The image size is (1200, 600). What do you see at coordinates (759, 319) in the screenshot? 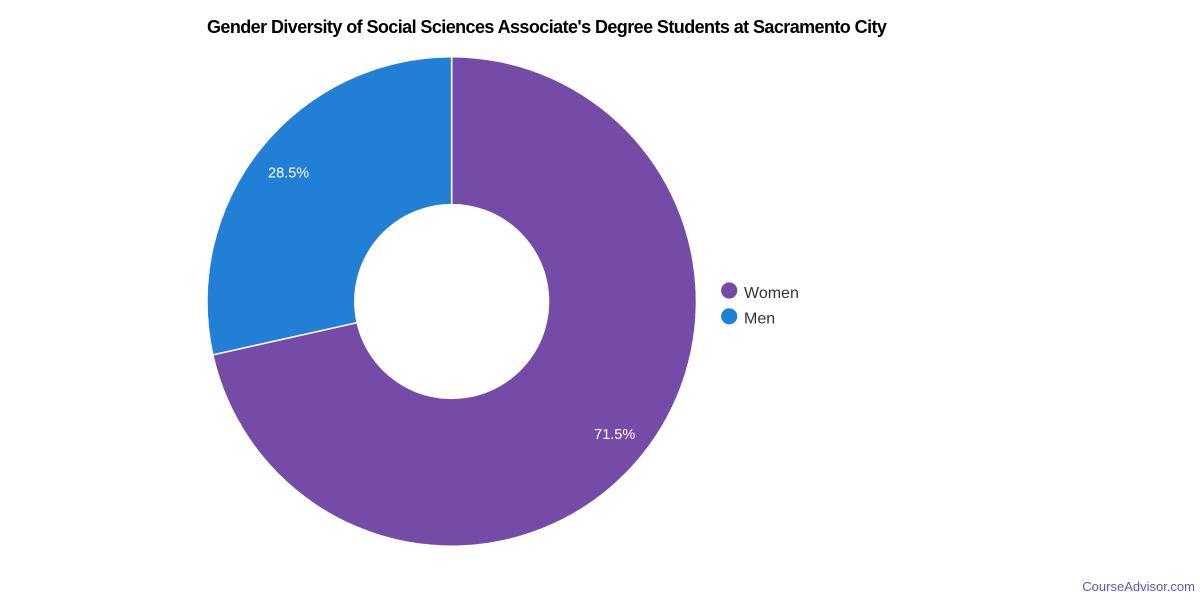
I see `svg-text: Men` at bounding box center [759, 319].